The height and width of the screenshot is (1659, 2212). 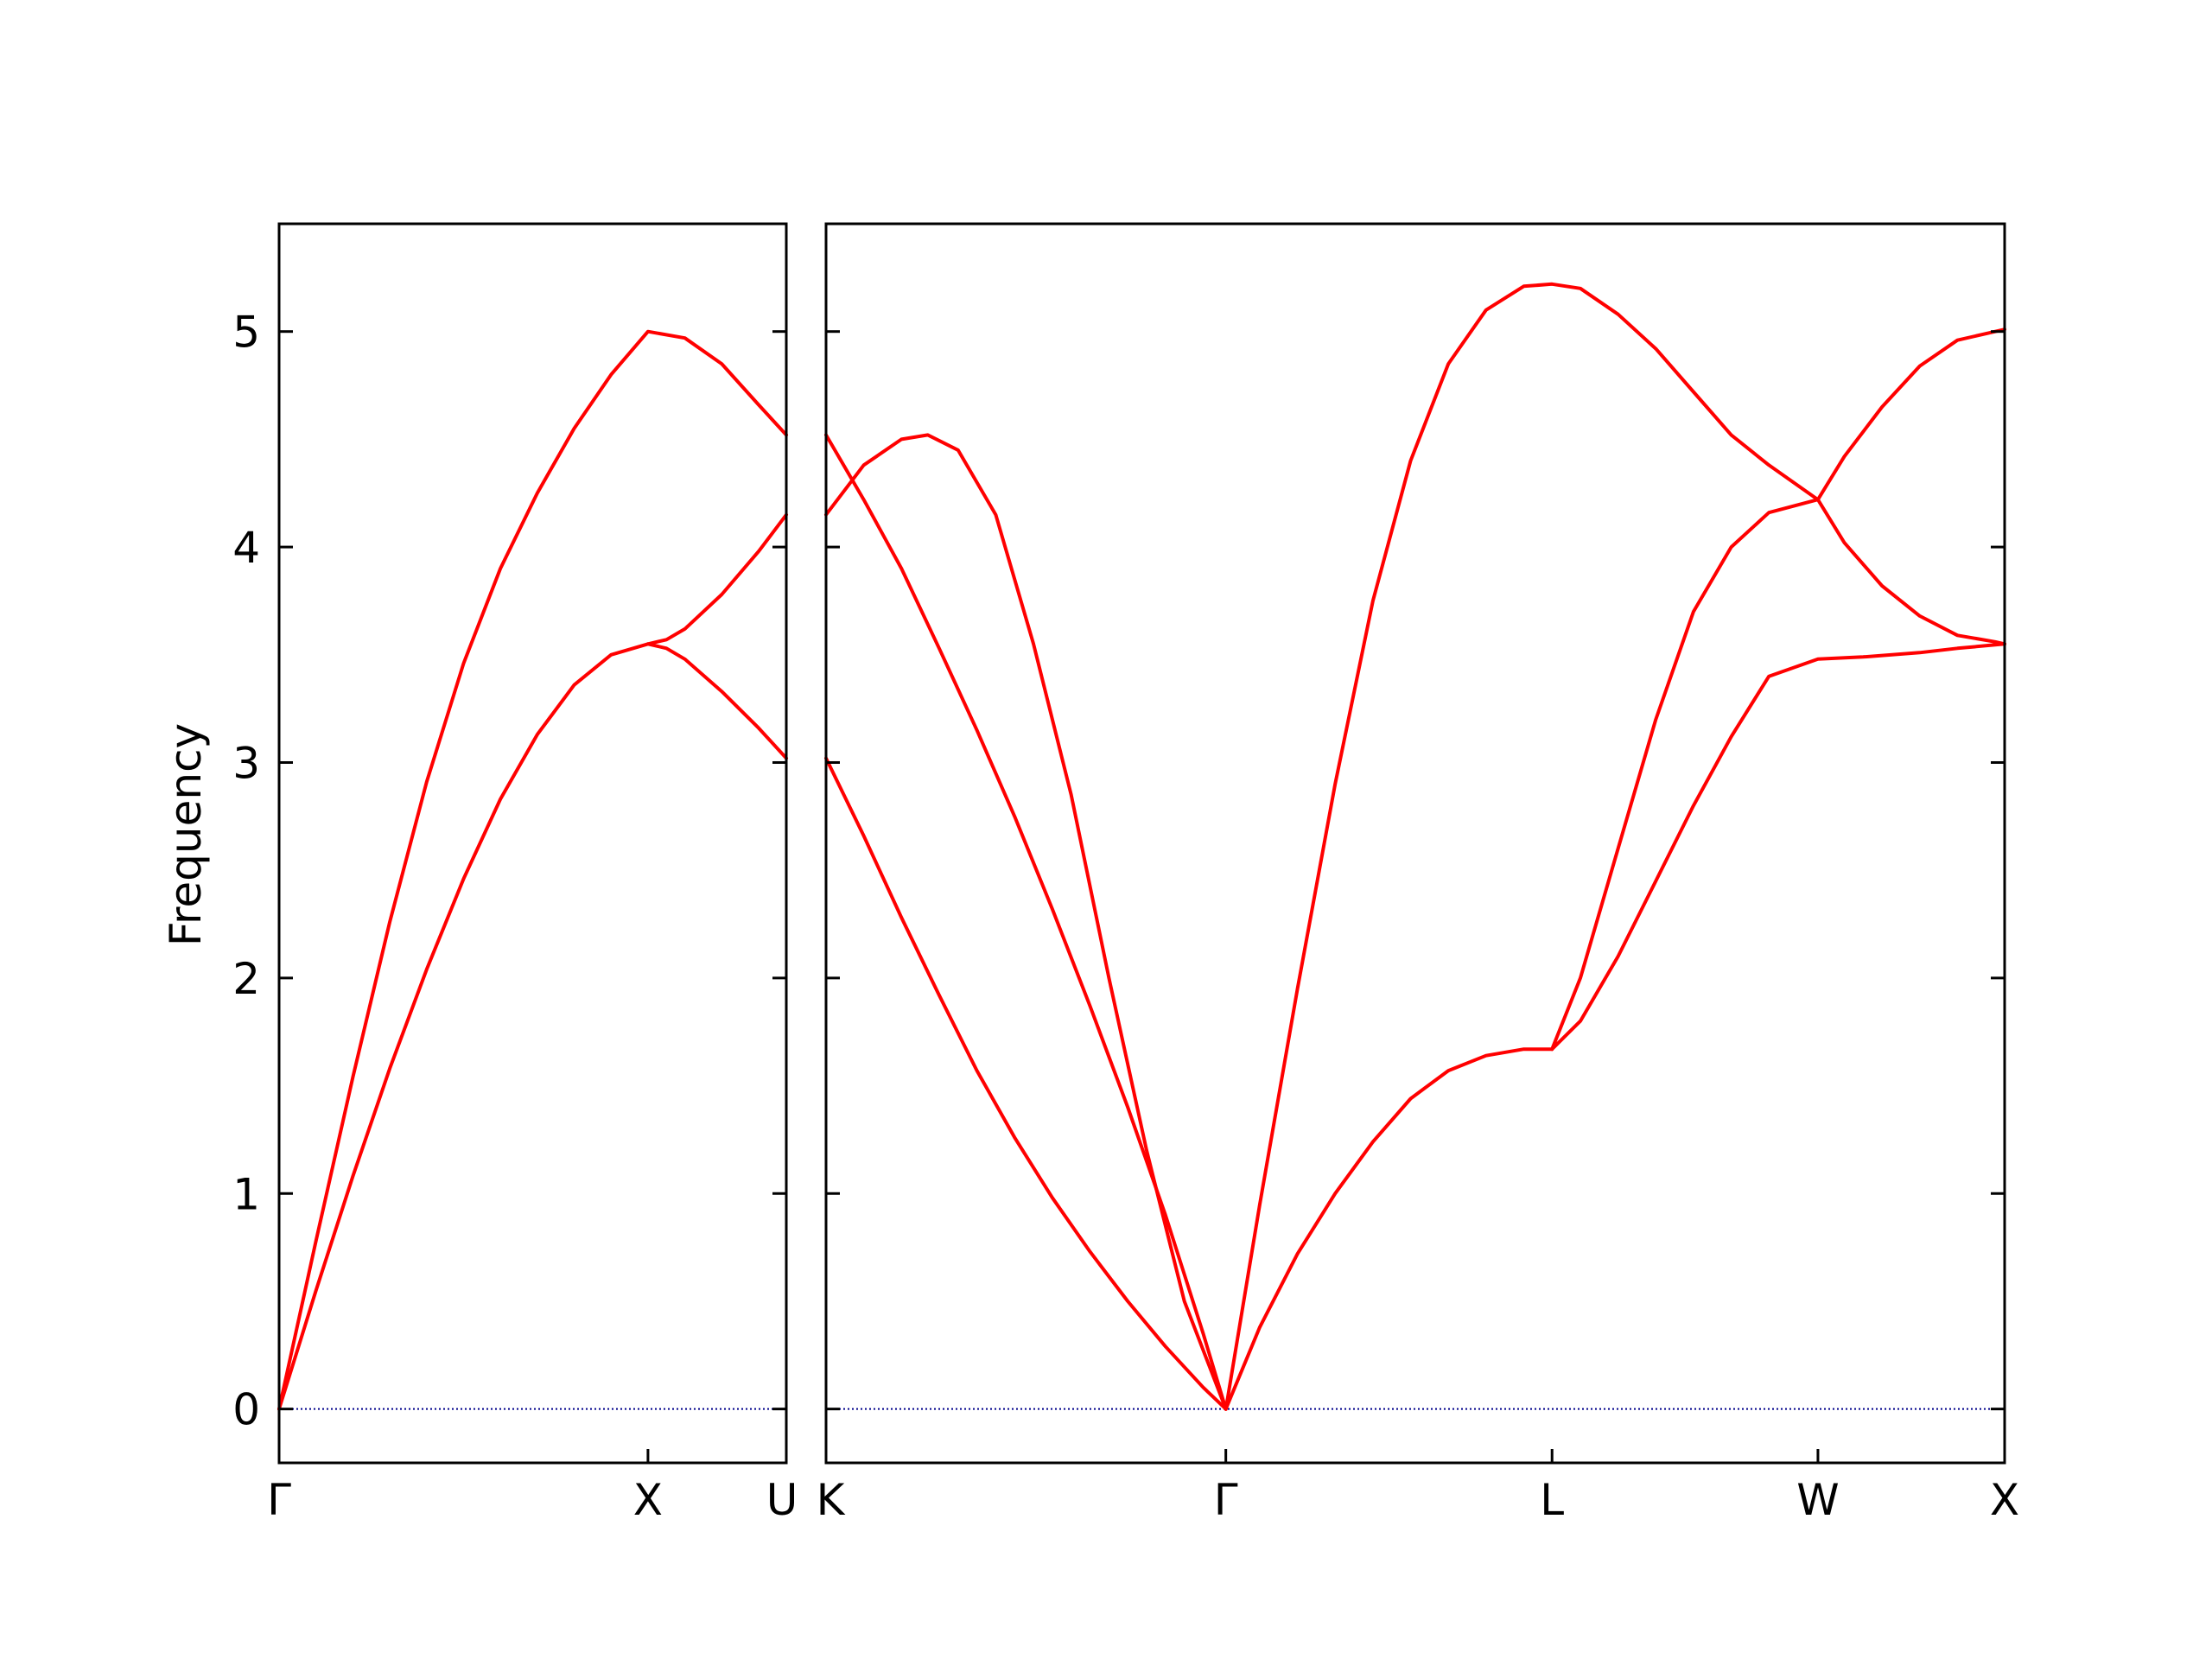 I want to click on x-tick-label: L, so click(x=1552, y=1500).